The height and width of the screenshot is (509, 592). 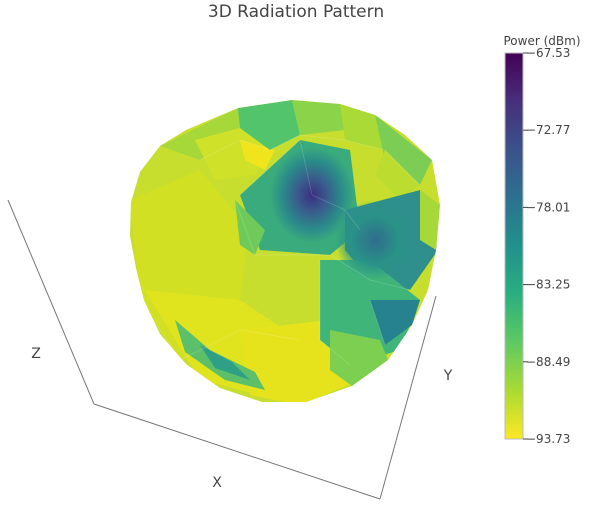 What do you see at coordinates (269, 125) in the screenshot?
I see `surface-patch-top` at bounding box center [269, 125].